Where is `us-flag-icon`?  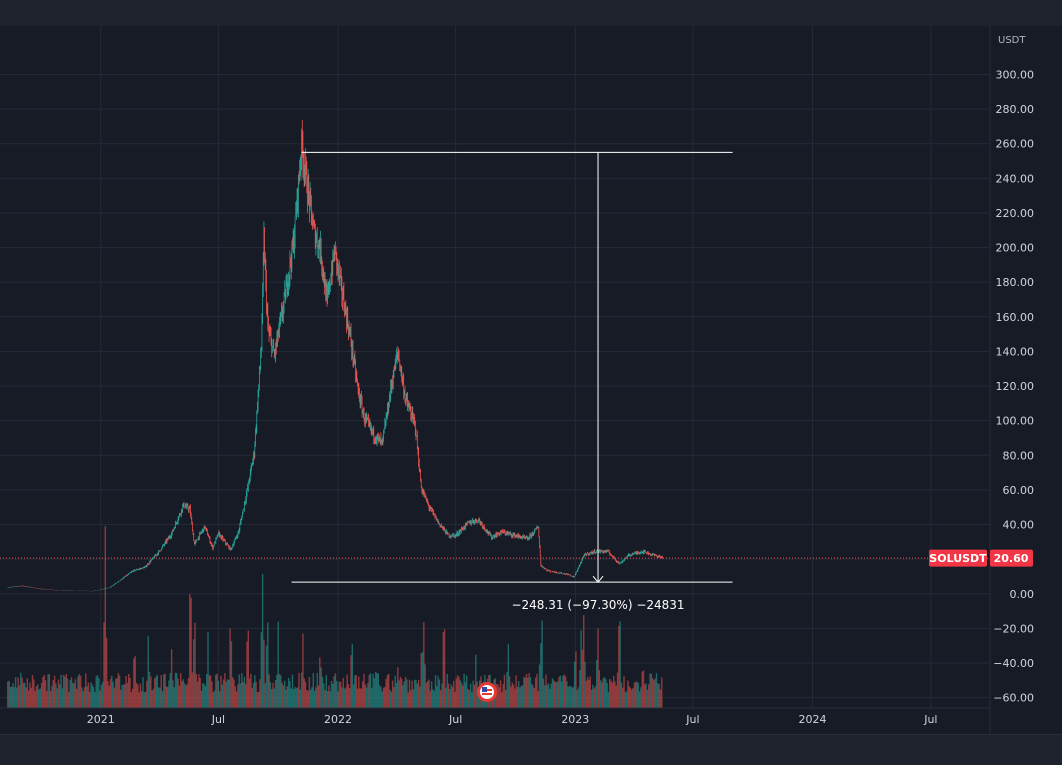 us-flag-icon is located at coordinates (487, 692).